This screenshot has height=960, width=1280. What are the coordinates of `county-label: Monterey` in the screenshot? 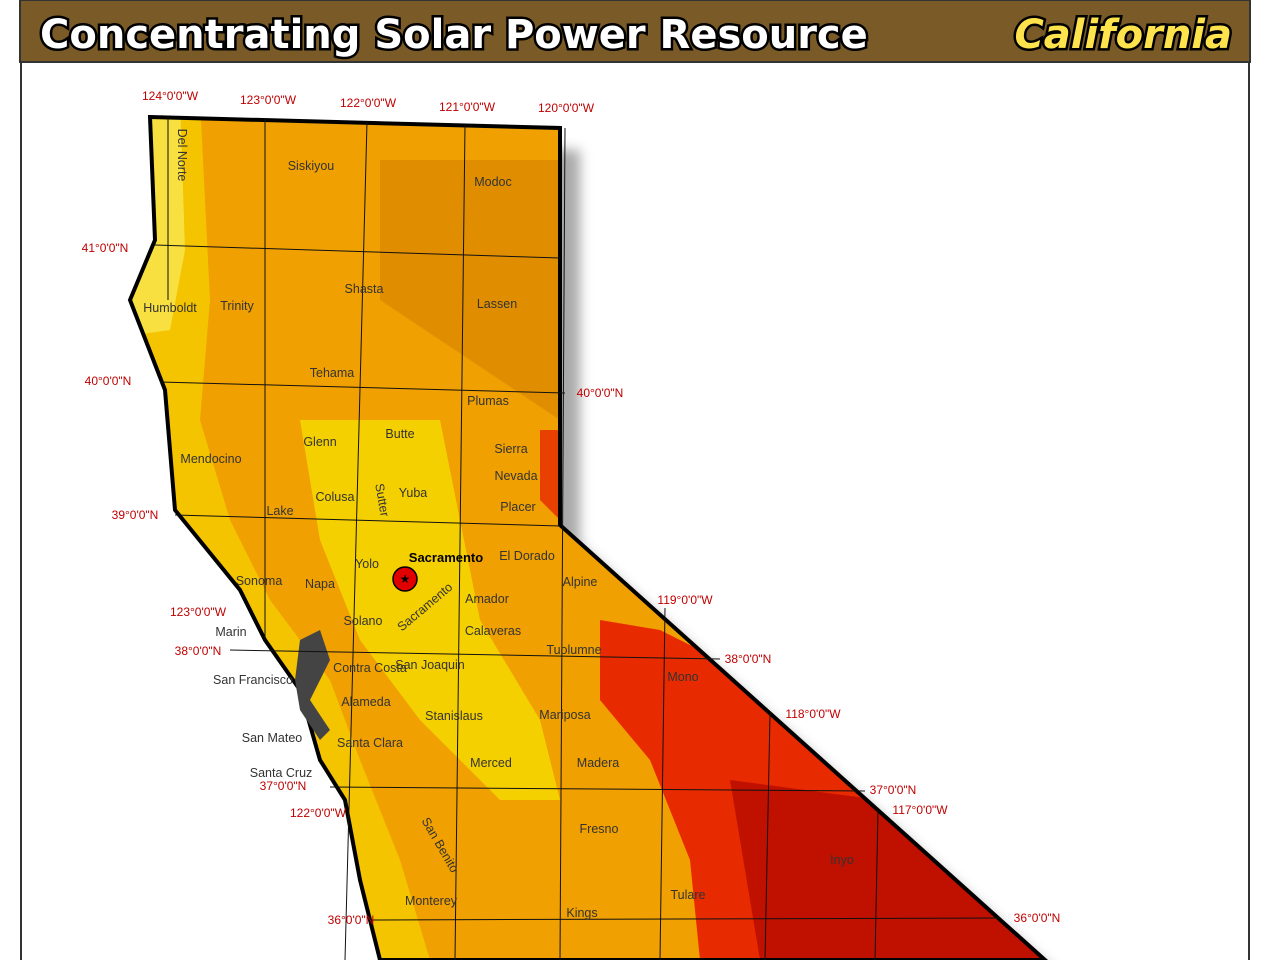 It's located at (431, 901).